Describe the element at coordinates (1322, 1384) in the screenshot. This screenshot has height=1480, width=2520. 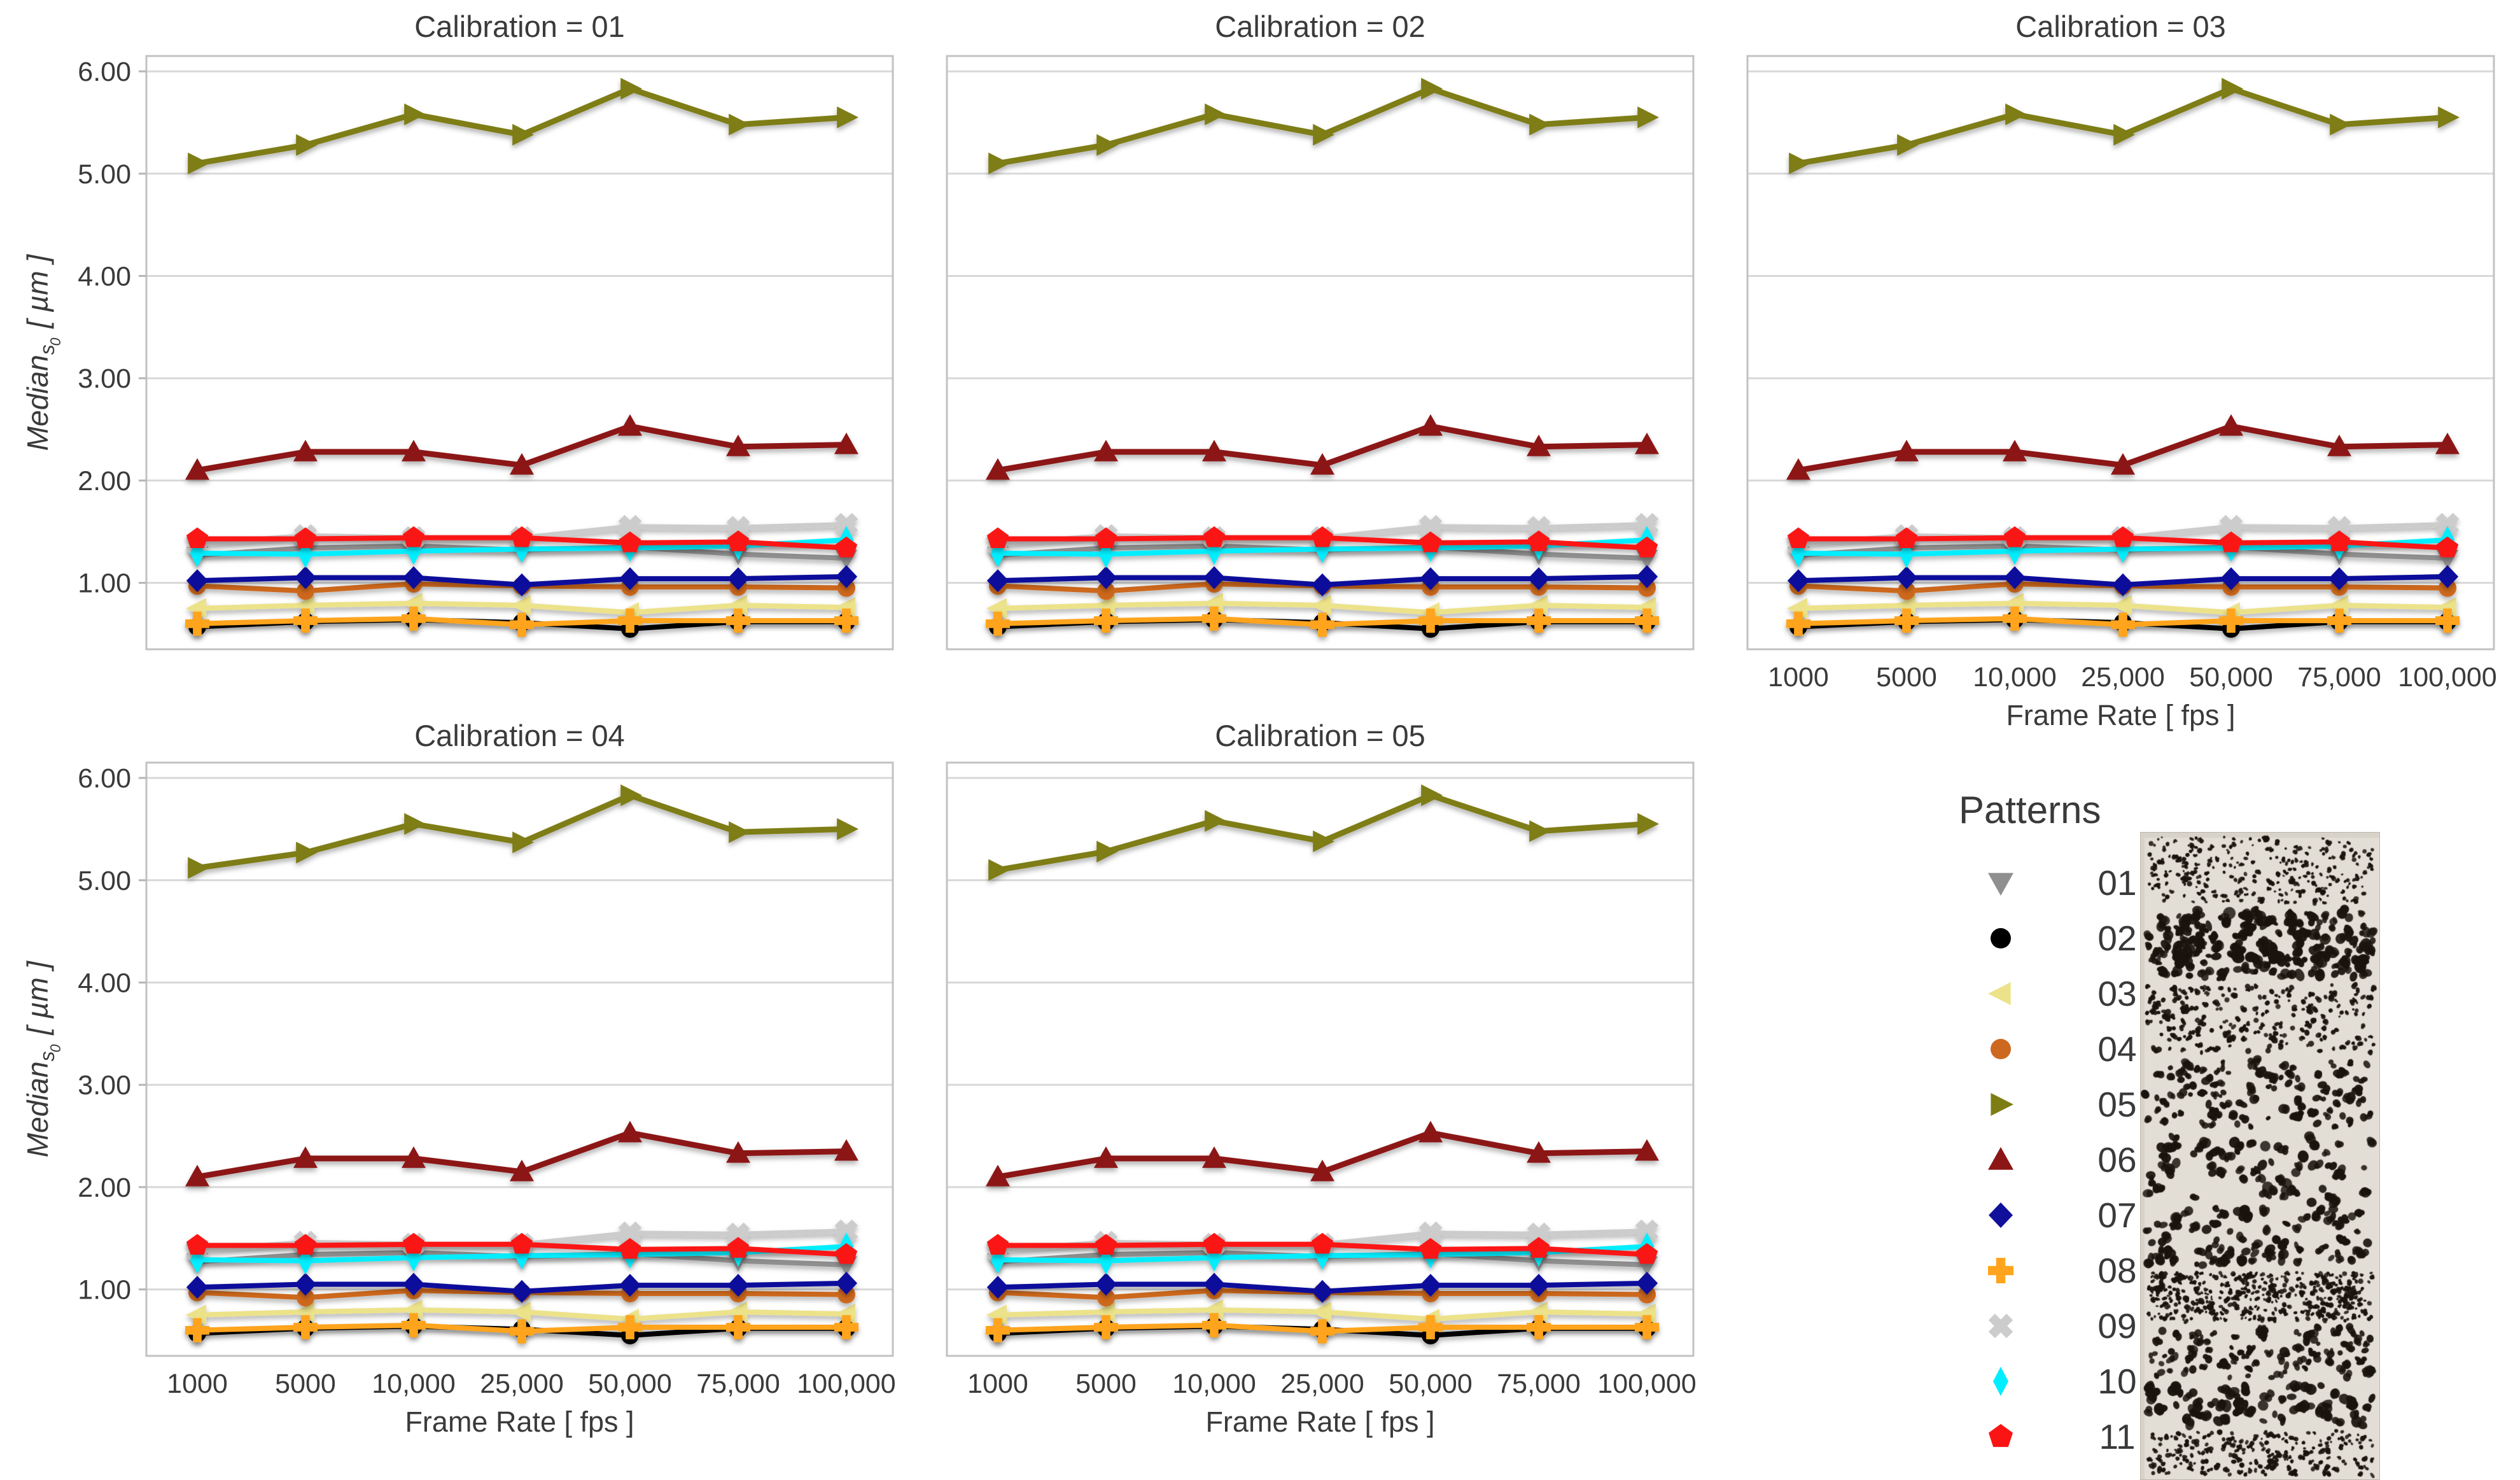
I see `x-tick-label: 25,000` at that location.